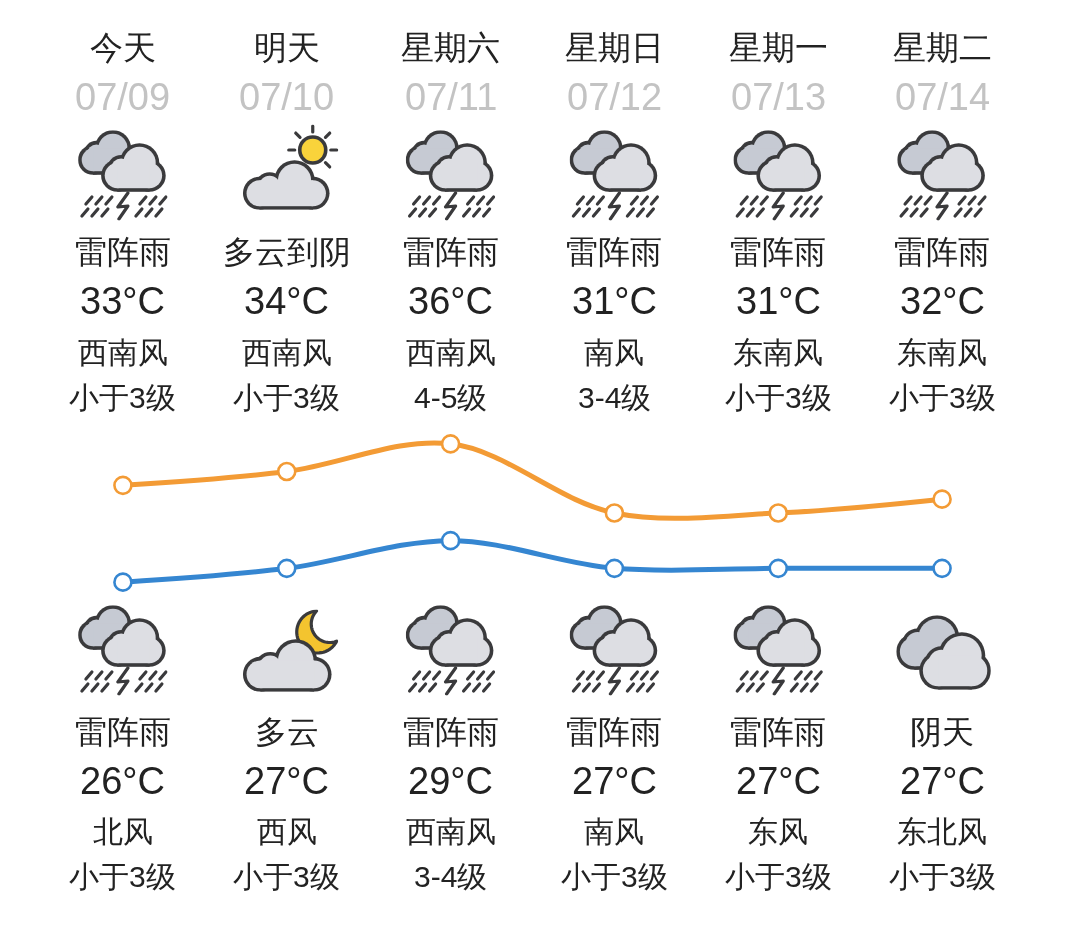 This screenshot has height=936, width=1080. What do you see at coordinates (123, 831) in the screenshot?
I see `text: 北风` at bounding box center [123, 831].